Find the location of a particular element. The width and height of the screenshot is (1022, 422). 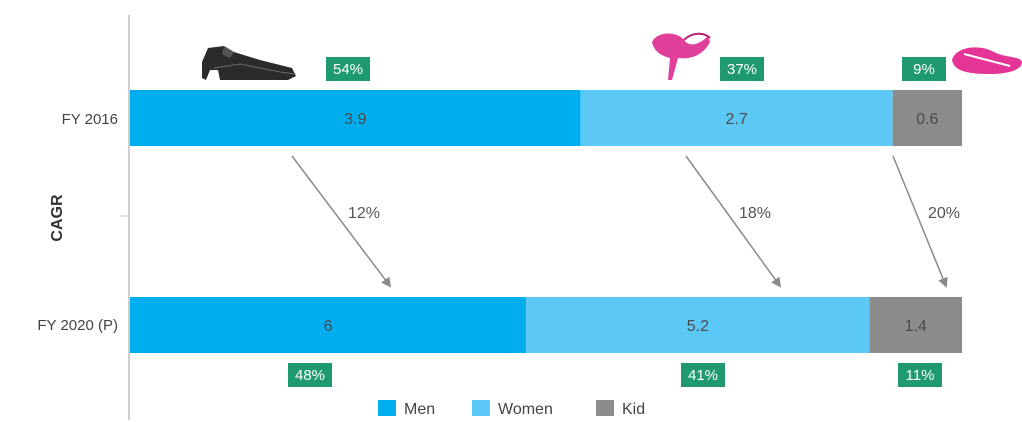

legend: Men Women Kid is located at coordinates (511, 409).